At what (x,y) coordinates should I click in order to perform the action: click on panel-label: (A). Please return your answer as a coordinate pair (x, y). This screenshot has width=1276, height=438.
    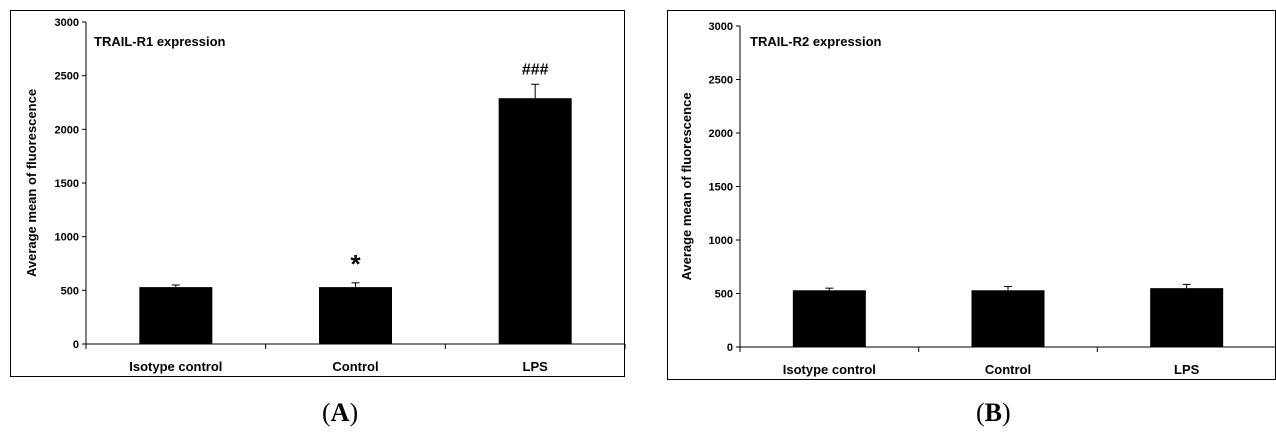
    Looking at the image, I should click on (340, 412).